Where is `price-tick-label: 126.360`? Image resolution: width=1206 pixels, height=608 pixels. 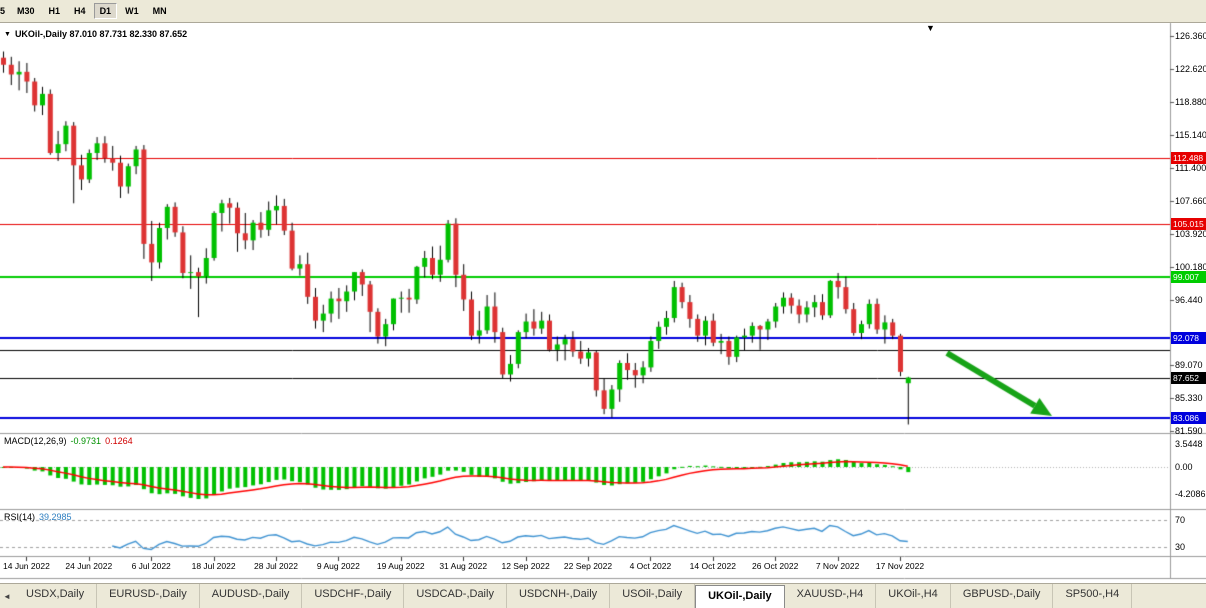 price-tick-label: 126.360 is located at coordinates (1190, 36).